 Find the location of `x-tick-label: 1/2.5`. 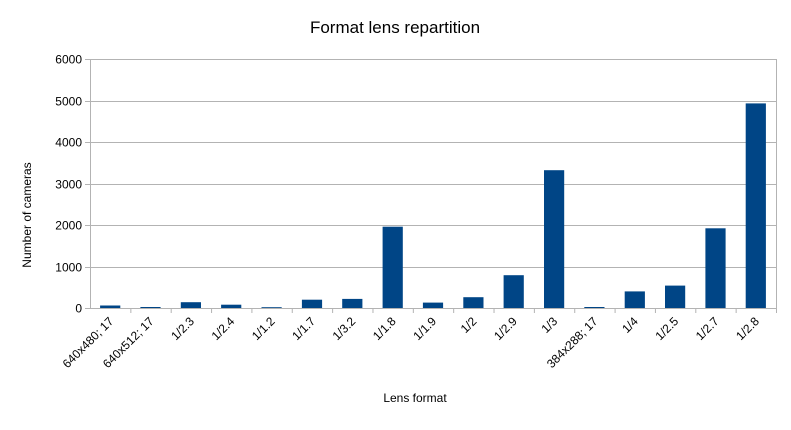

x-tick-label: 1/2.5 is located at coordinates (666, 328).